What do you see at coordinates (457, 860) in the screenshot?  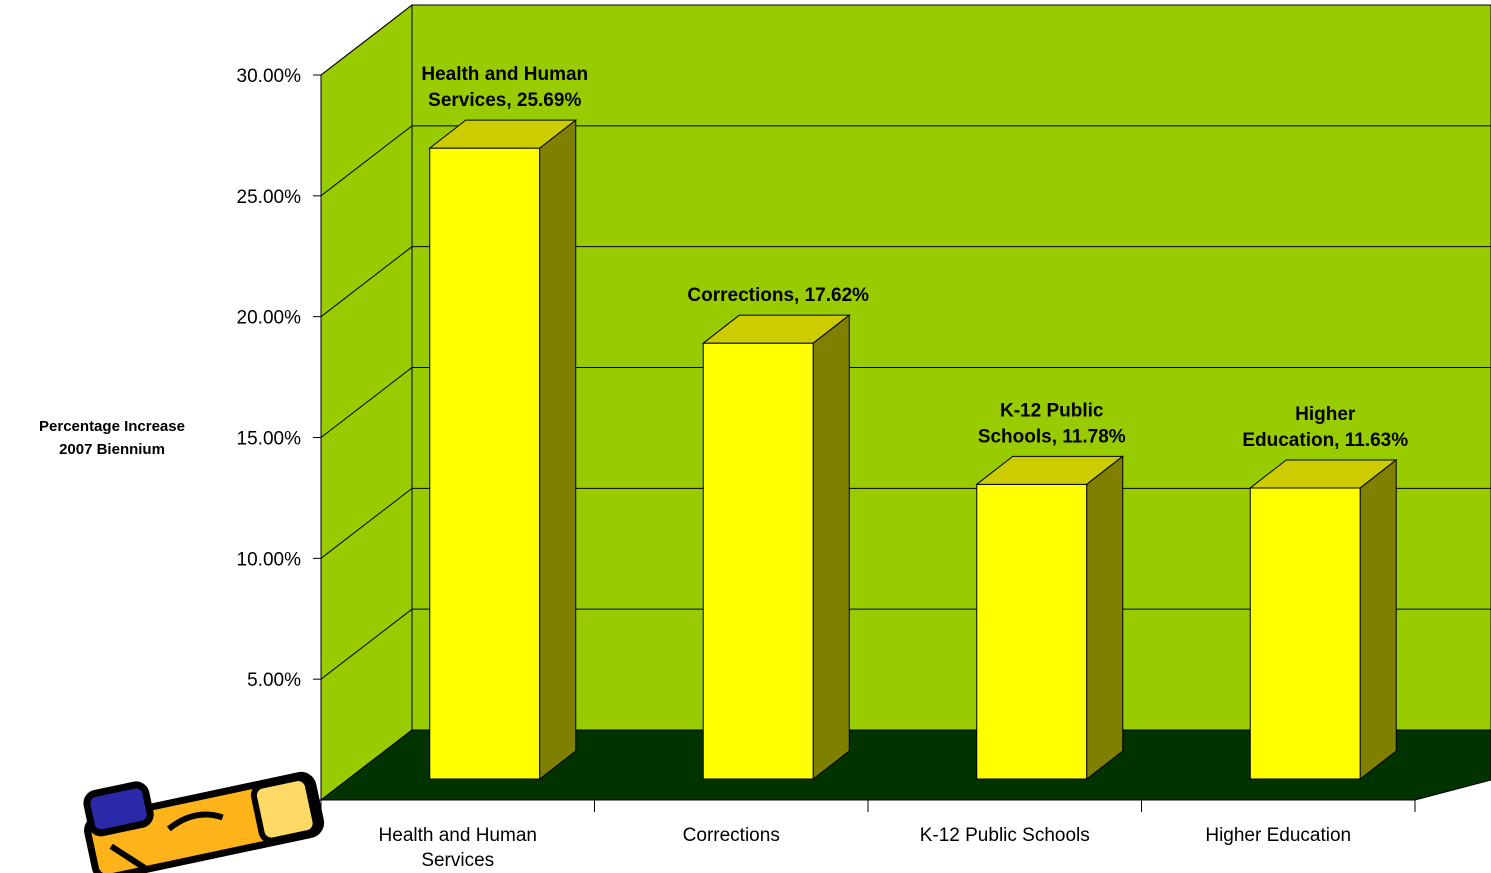 I see `x-category-label: Services` at bounding box center [457, 860].